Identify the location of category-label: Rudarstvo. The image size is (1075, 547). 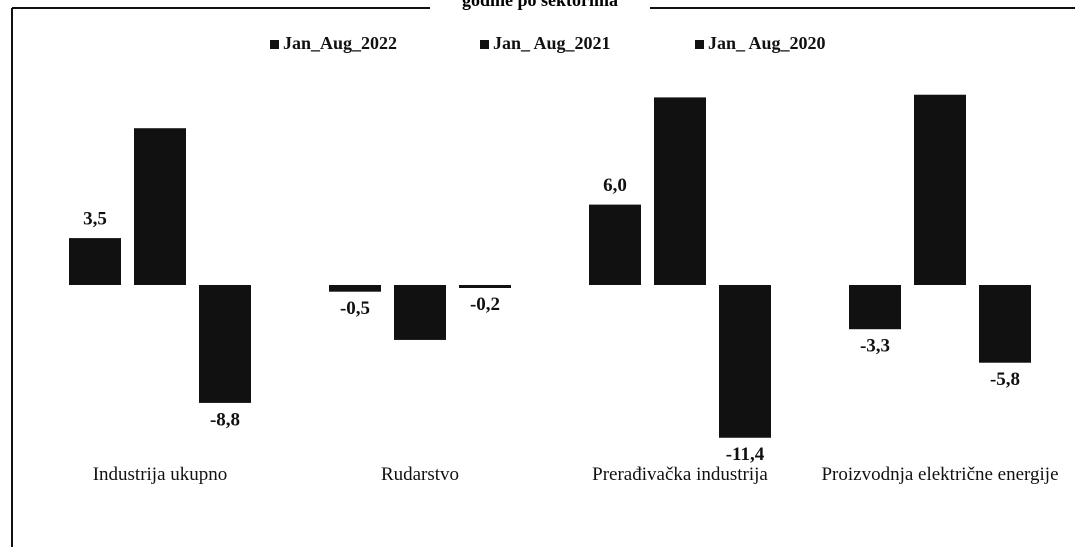
(420, 474).